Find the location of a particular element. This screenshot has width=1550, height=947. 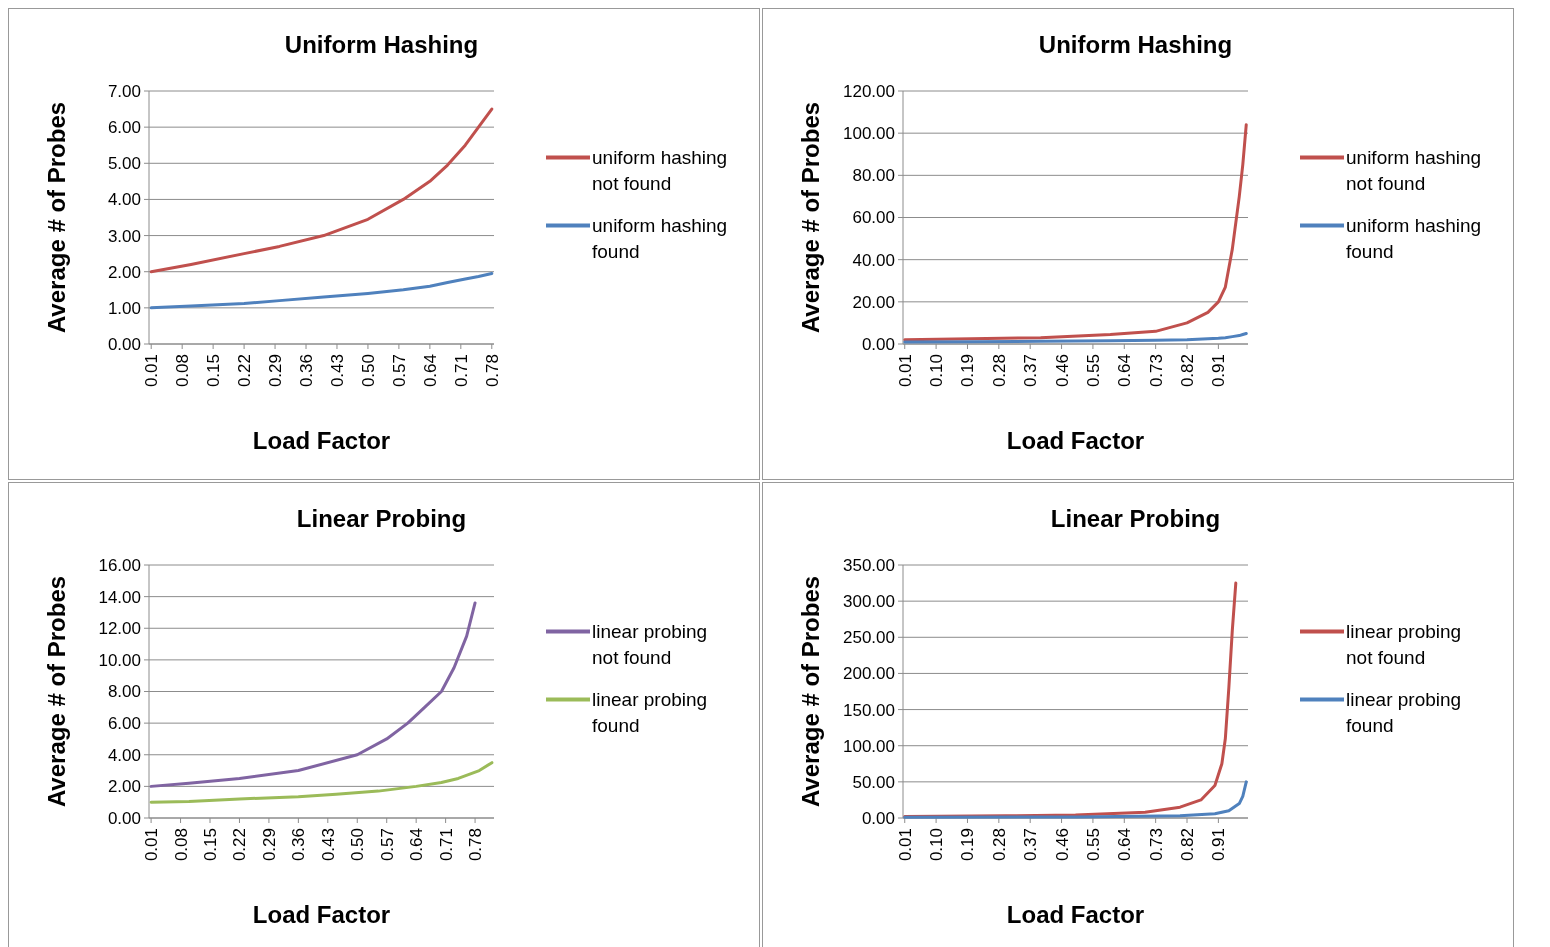

y-tick-label: 3.00 is located at coordinates (124, 236).